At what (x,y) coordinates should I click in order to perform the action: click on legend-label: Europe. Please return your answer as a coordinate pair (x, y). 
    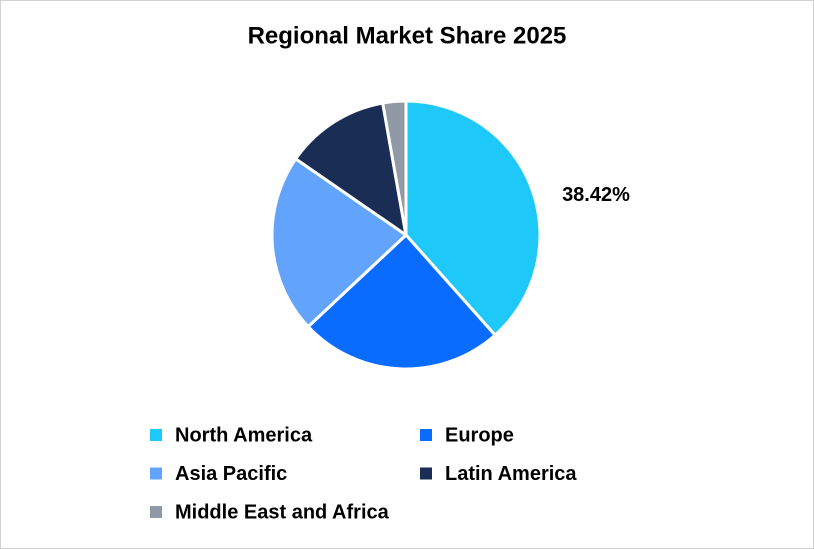
    Looking at the image, I should click on (479, 435).